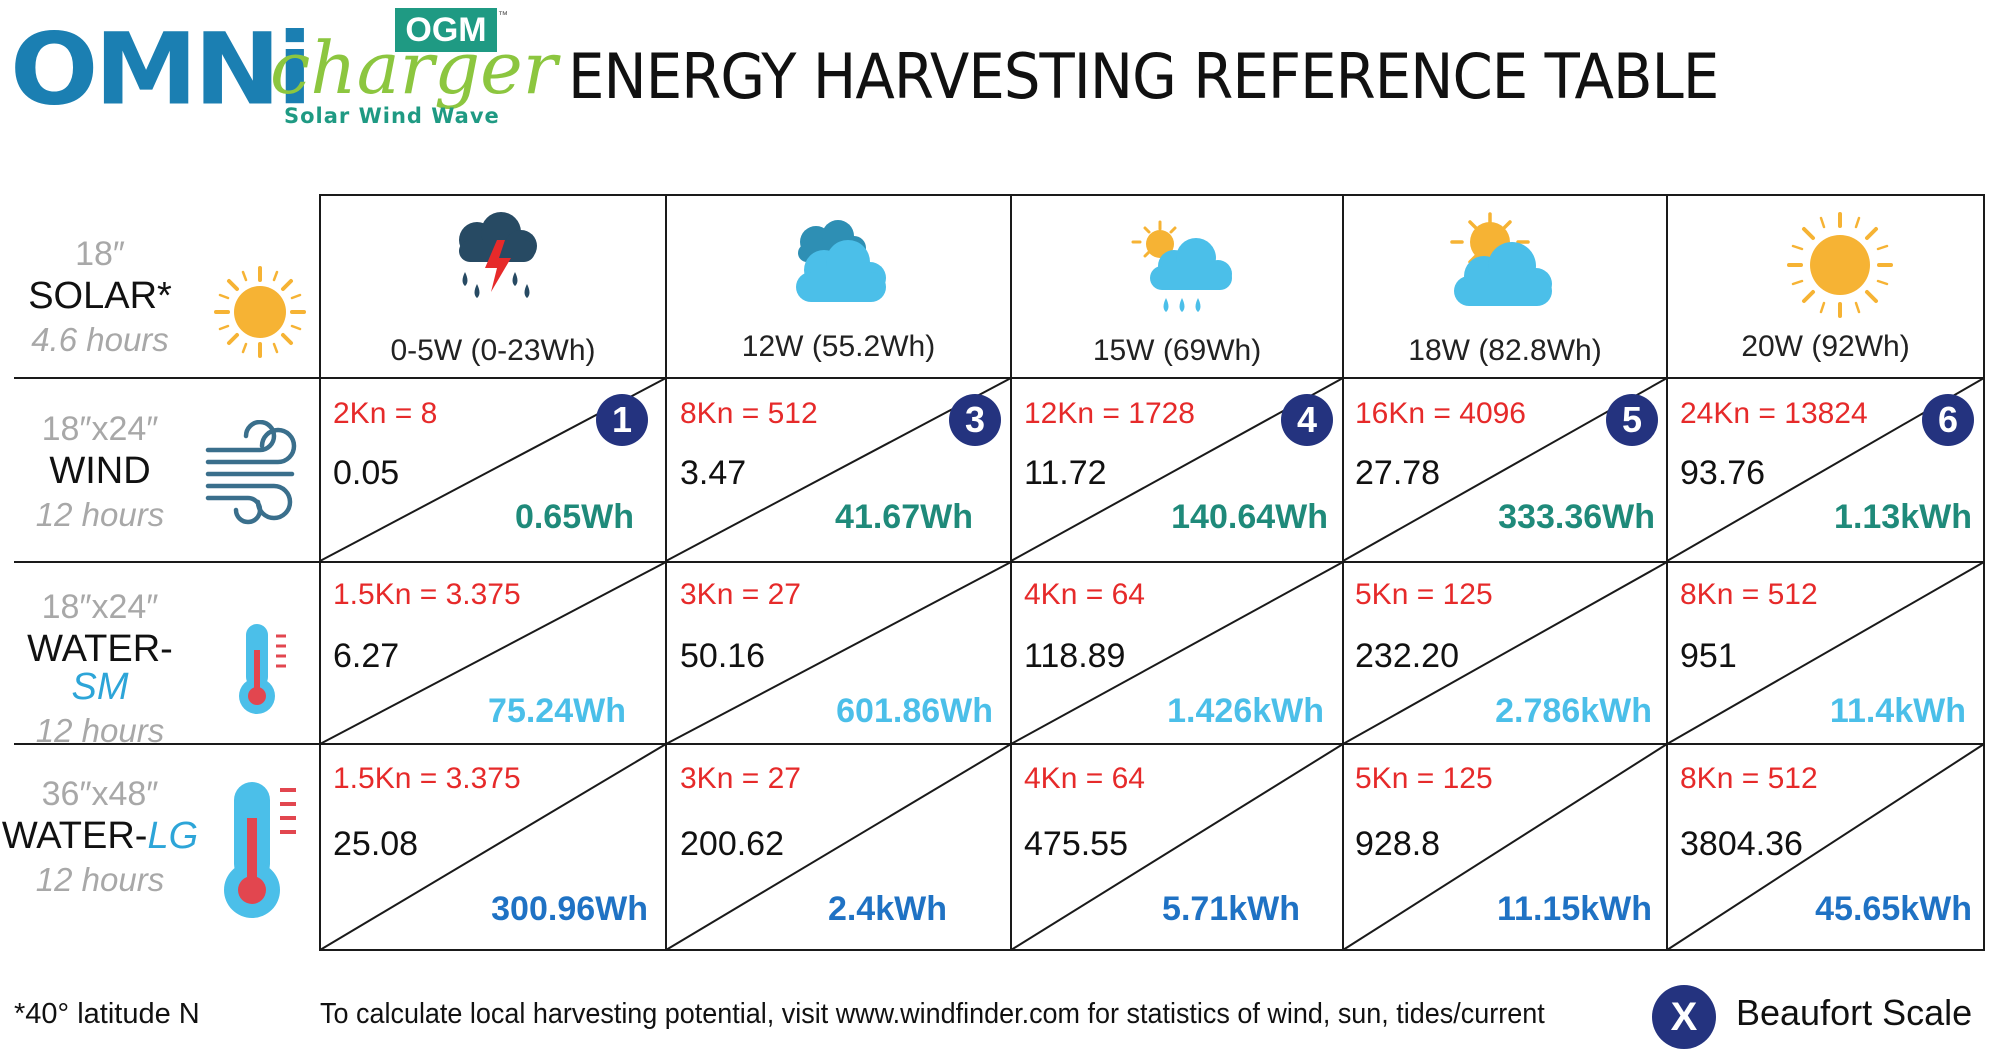 Image resolution: width=1989 pixels, height=1049 pixels. I want to click on water-sm-total: 11.4kWh, so click(1897, 711).